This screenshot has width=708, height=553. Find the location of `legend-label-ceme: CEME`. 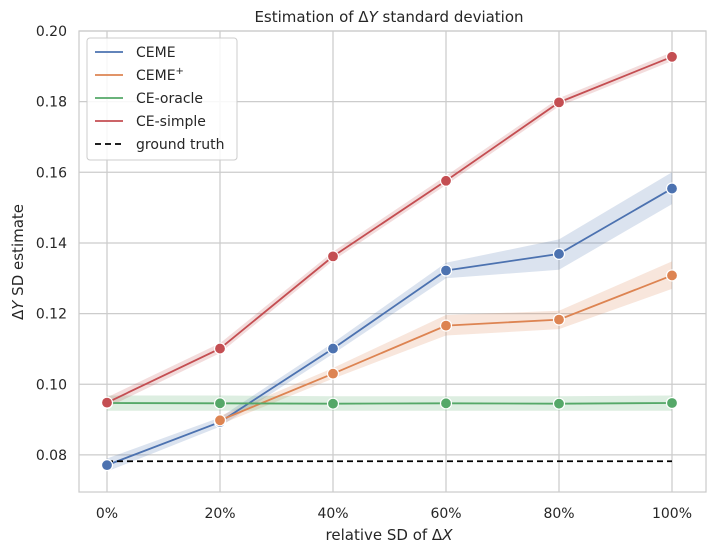

legend-label-ceme: CEME is located at coordinates (156, 53).